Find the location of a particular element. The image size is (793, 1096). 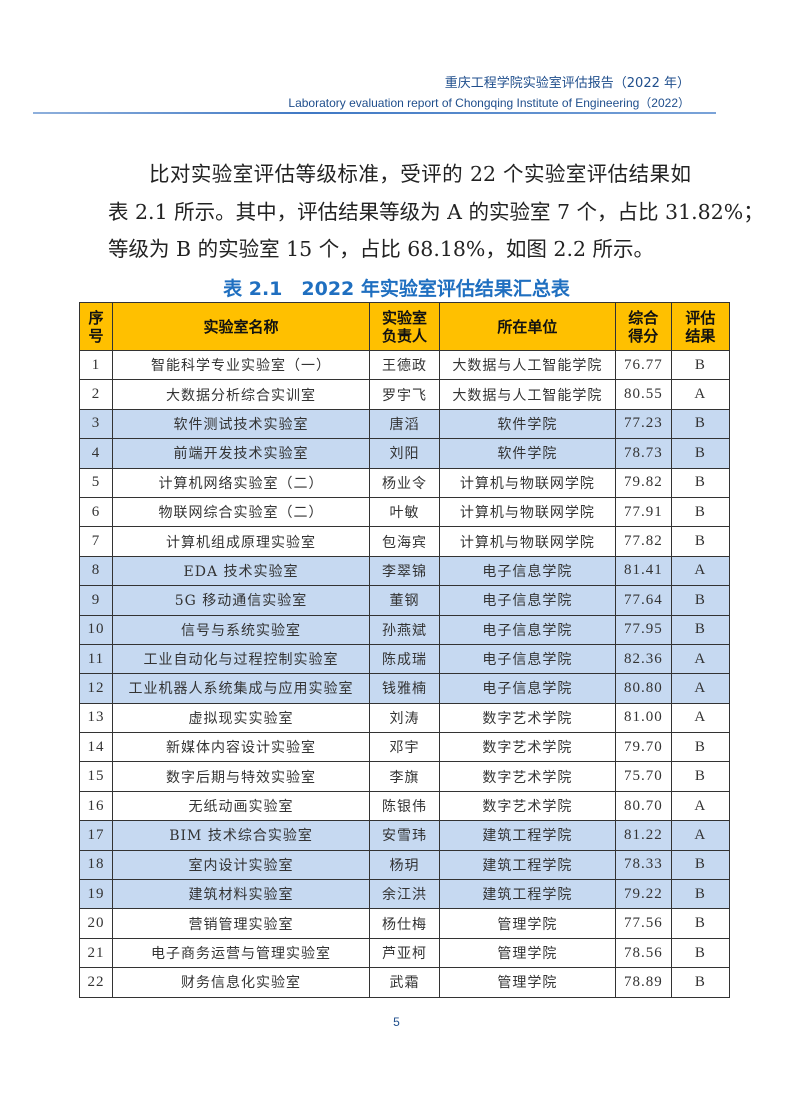

table-row: 21 电子商务运营与管理实验室 芦亚柯 管理学院 78.56 B is located at coordinates (405, 953).